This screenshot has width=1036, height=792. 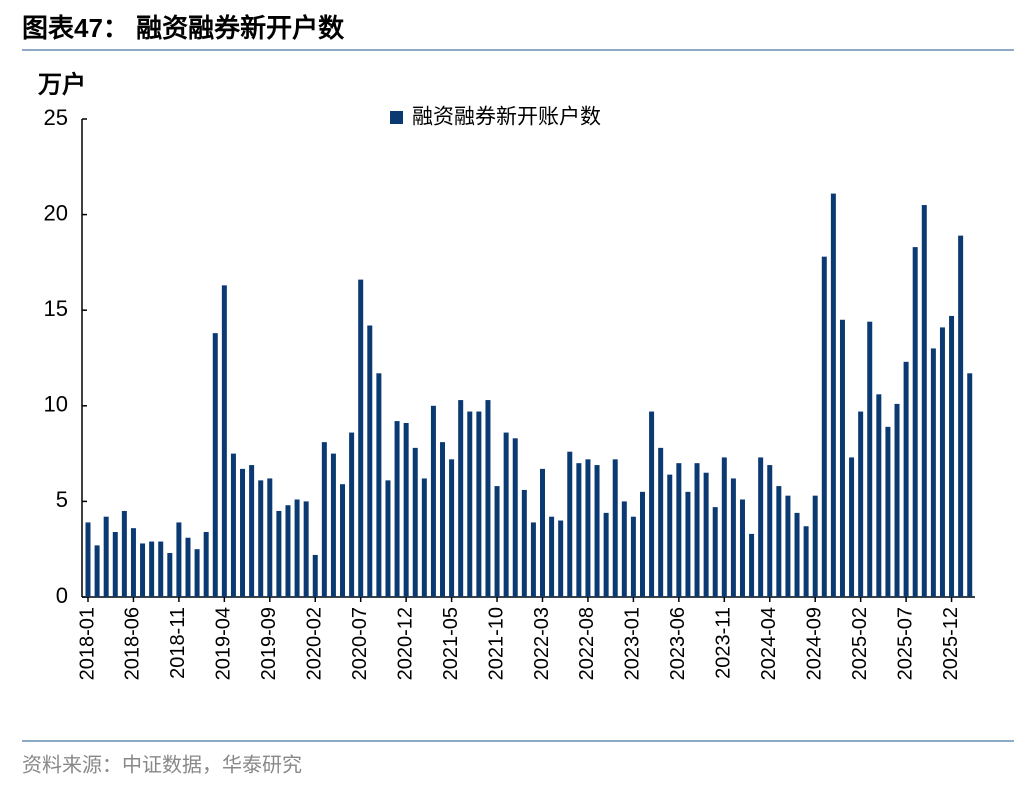 I want to click on x-tick-label: 2024-09, so click(x=814, y=643).